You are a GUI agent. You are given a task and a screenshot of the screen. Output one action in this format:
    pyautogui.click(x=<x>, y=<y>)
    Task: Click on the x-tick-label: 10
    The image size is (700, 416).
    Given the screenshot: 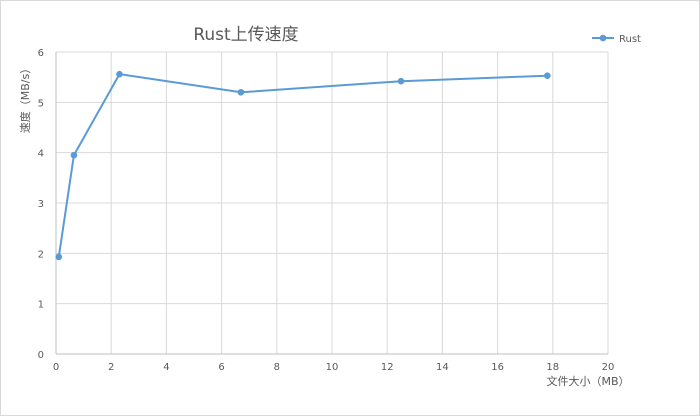 What is the action you would take?
    pyautogui.click(x=332, y=367)
    